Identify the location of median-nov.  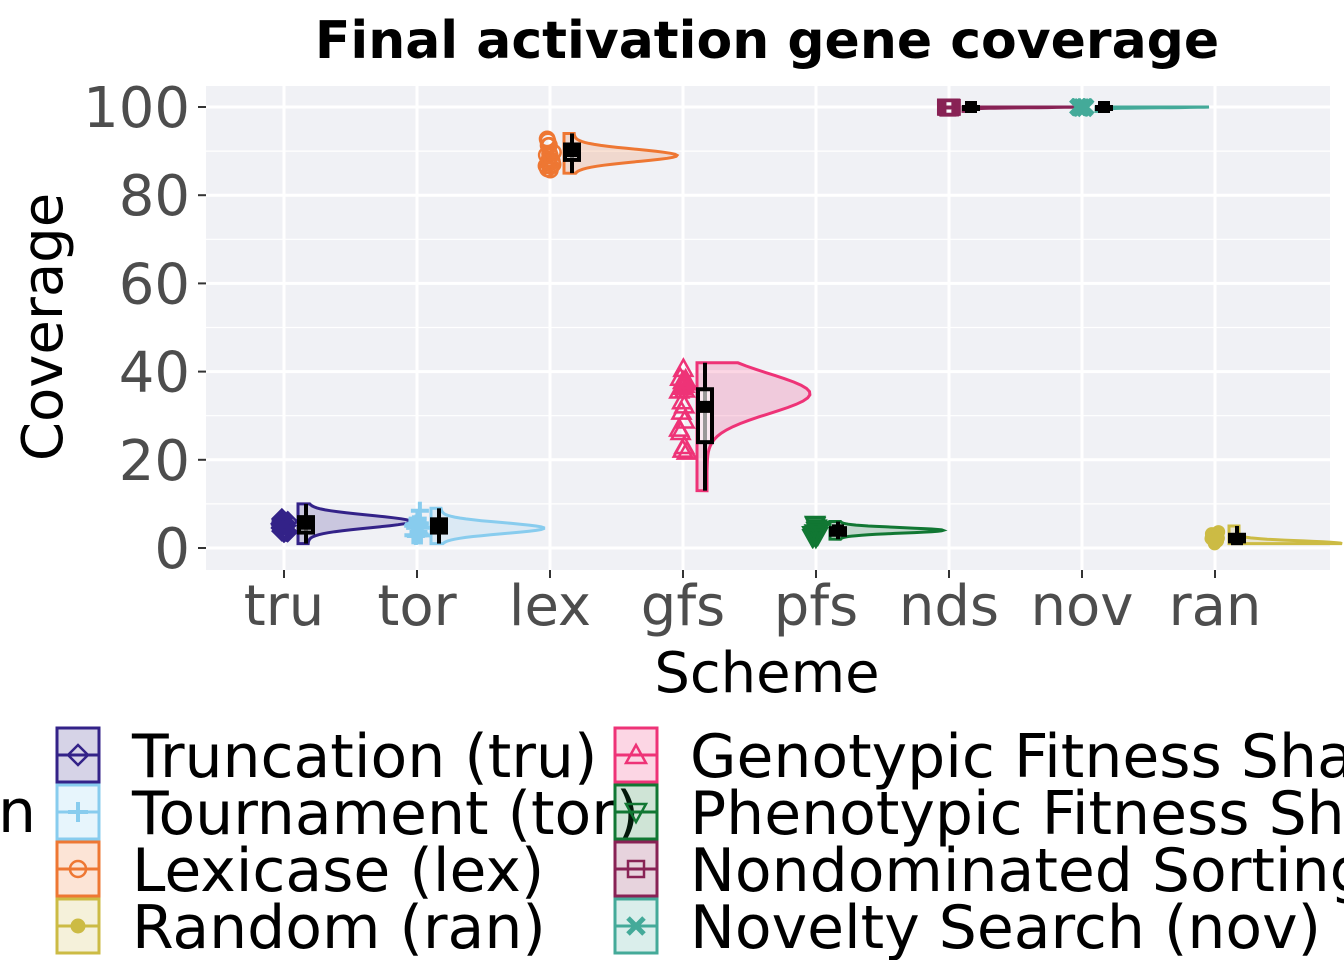
(1104, 107).